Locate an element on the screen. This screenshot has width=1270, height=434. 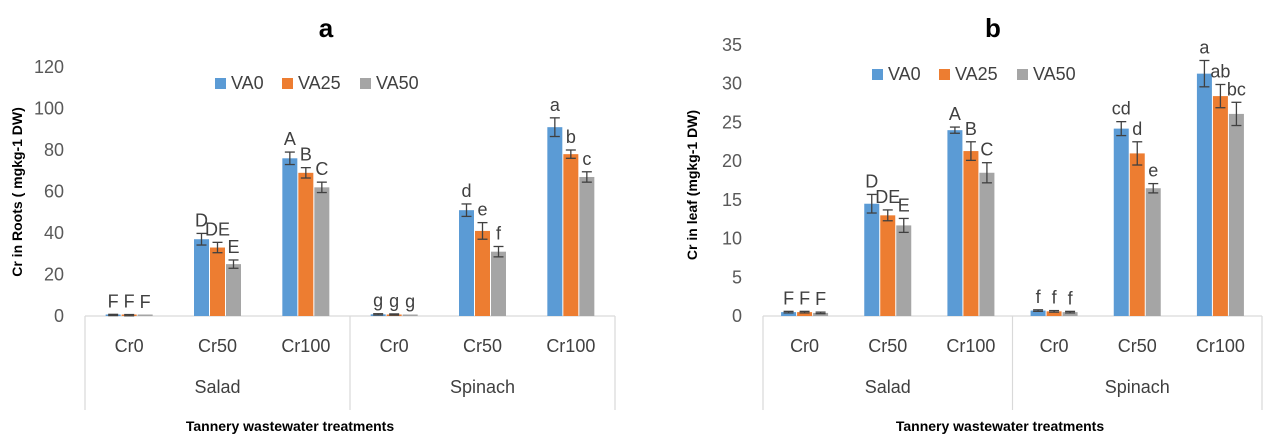
significance-label: g is located at coordinates (378, 301).